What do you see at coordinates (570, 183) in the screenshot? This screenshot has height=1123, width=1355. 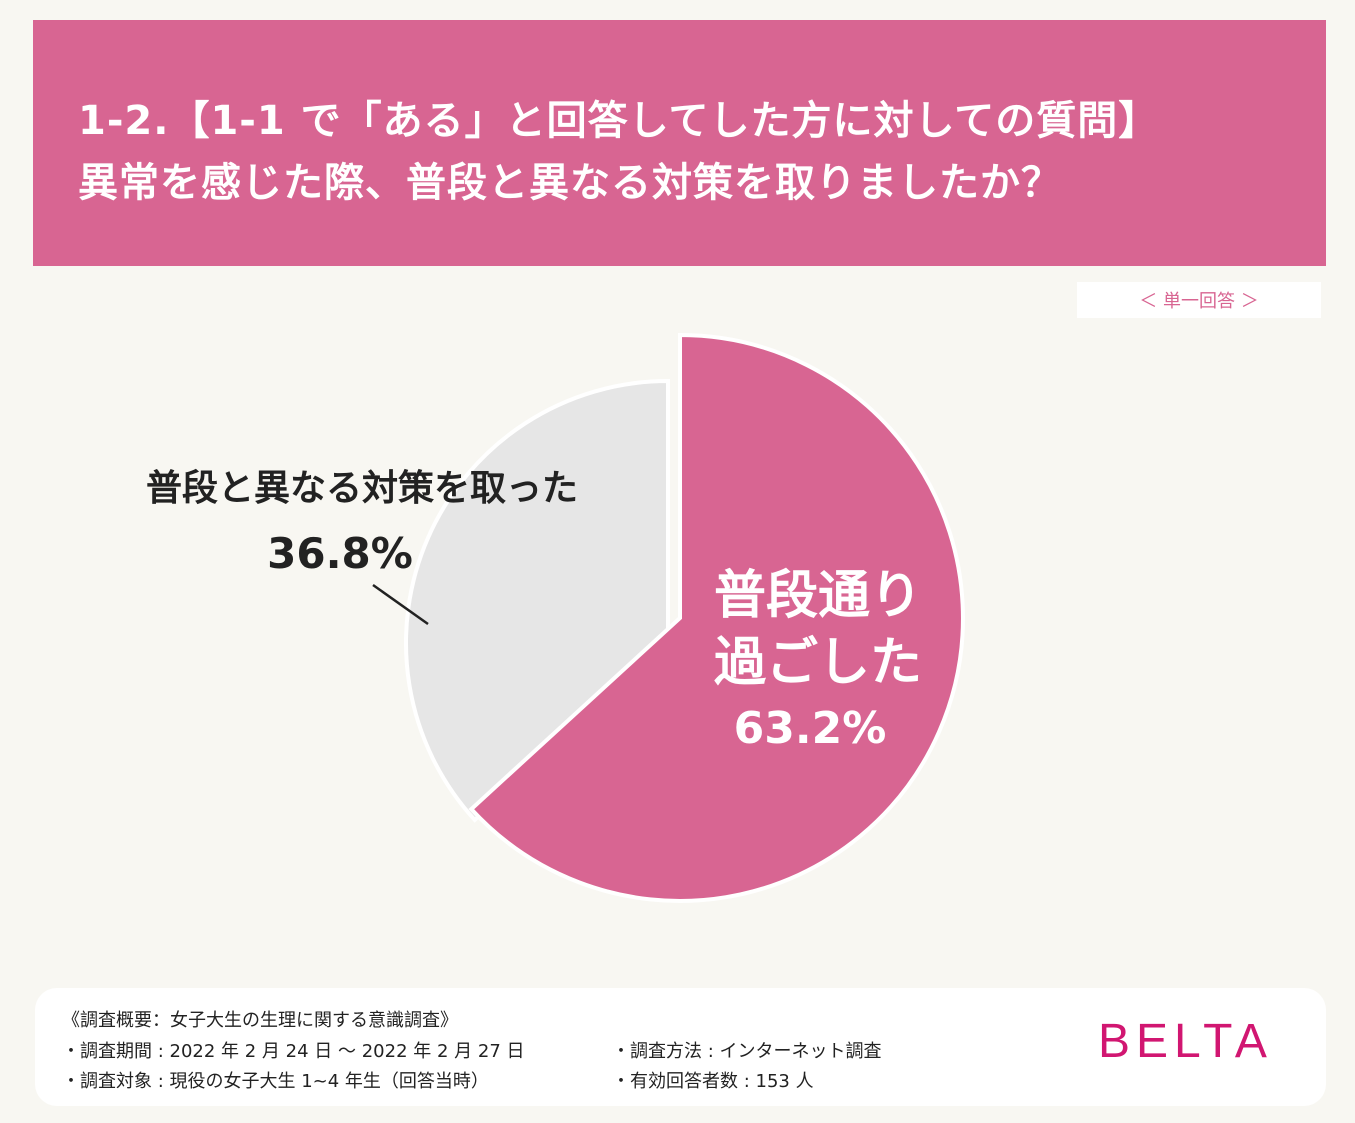 I see `question-title-line-2: 異常を感じた際、普段と異なる対策を取りましたか？` at bounding box center [570, 183].